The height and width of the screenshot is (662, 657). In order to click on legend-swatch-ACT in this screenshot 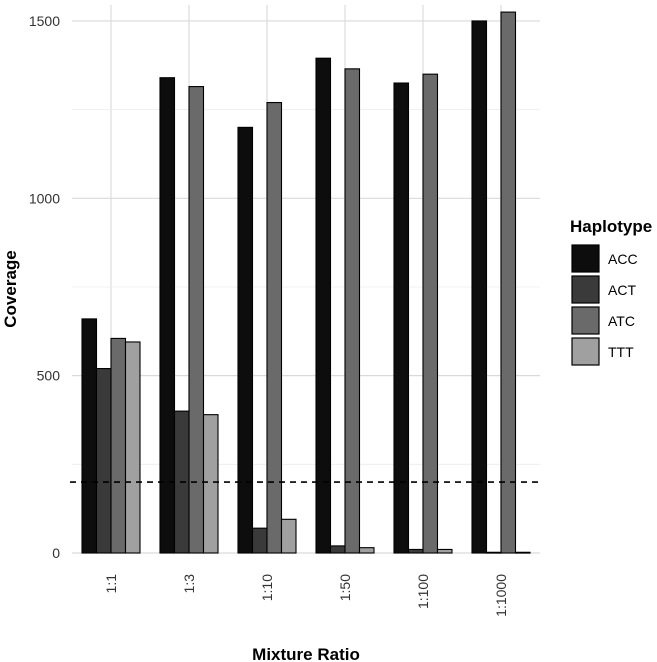, I will do `click(585, 289)`.